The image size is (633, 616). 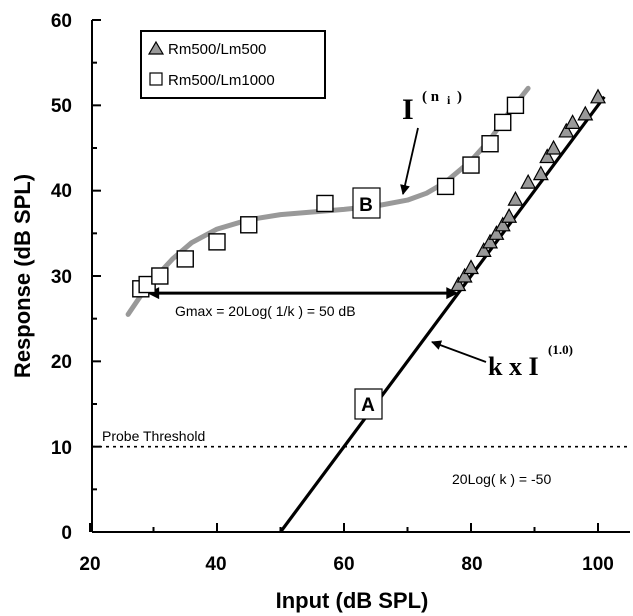 What do you see at coordinates (66, 533) in the screenshot?
I see `y-tick-label: 0` at bounding box center [66, 533].